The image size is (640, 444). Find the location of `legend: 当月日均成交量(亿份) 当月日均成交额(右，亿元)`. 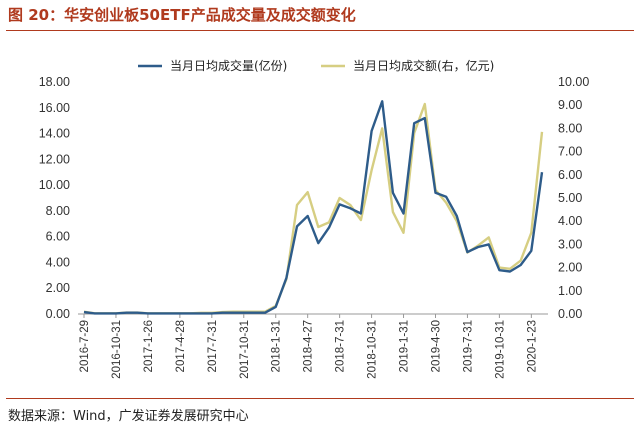

legend: 当月日均成交量(亿份) 当月日均成交额(右，亿元) is located at coordinates (316, 65).